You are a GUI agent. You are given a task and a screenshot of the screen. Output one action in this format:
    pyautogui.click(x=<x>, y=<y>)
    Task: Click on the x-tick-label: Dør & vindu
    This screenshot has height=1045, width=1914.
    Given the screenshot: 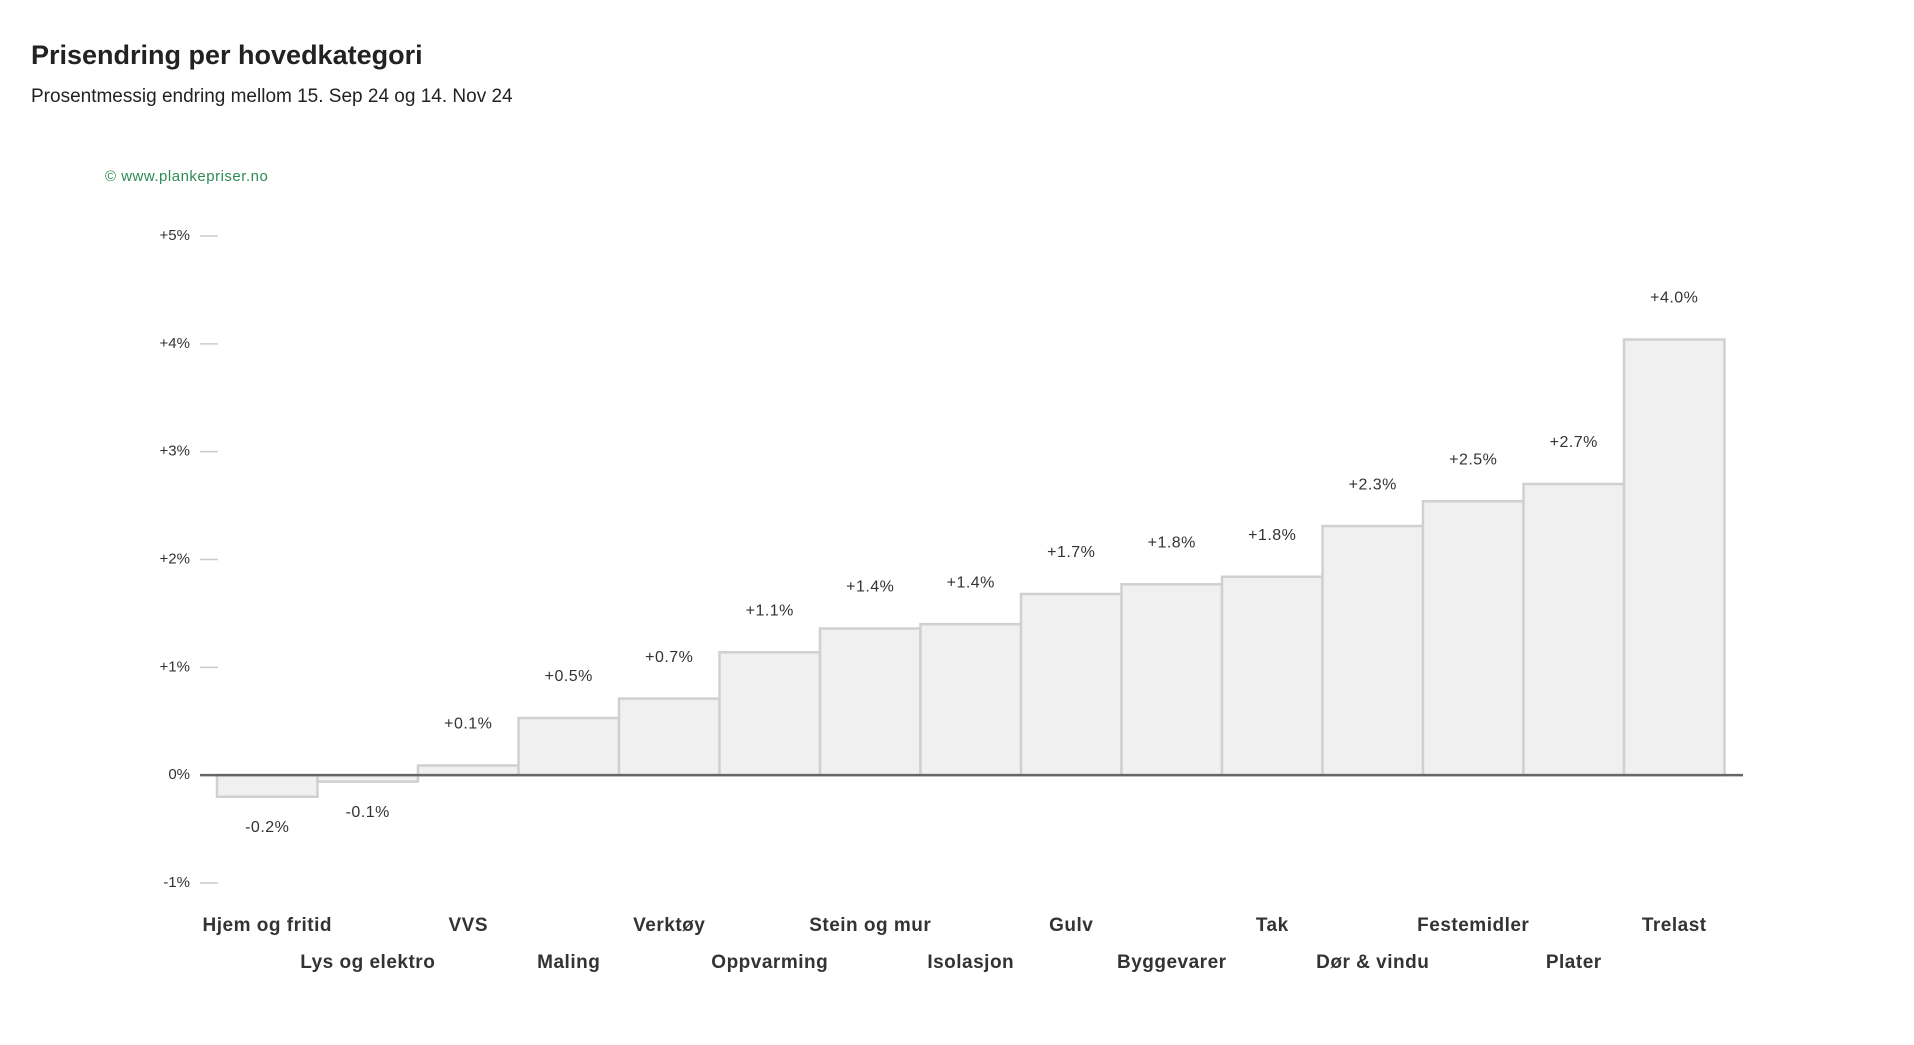 What is the action you would take?
    pyautogui.click(x=1372, y=962)
    